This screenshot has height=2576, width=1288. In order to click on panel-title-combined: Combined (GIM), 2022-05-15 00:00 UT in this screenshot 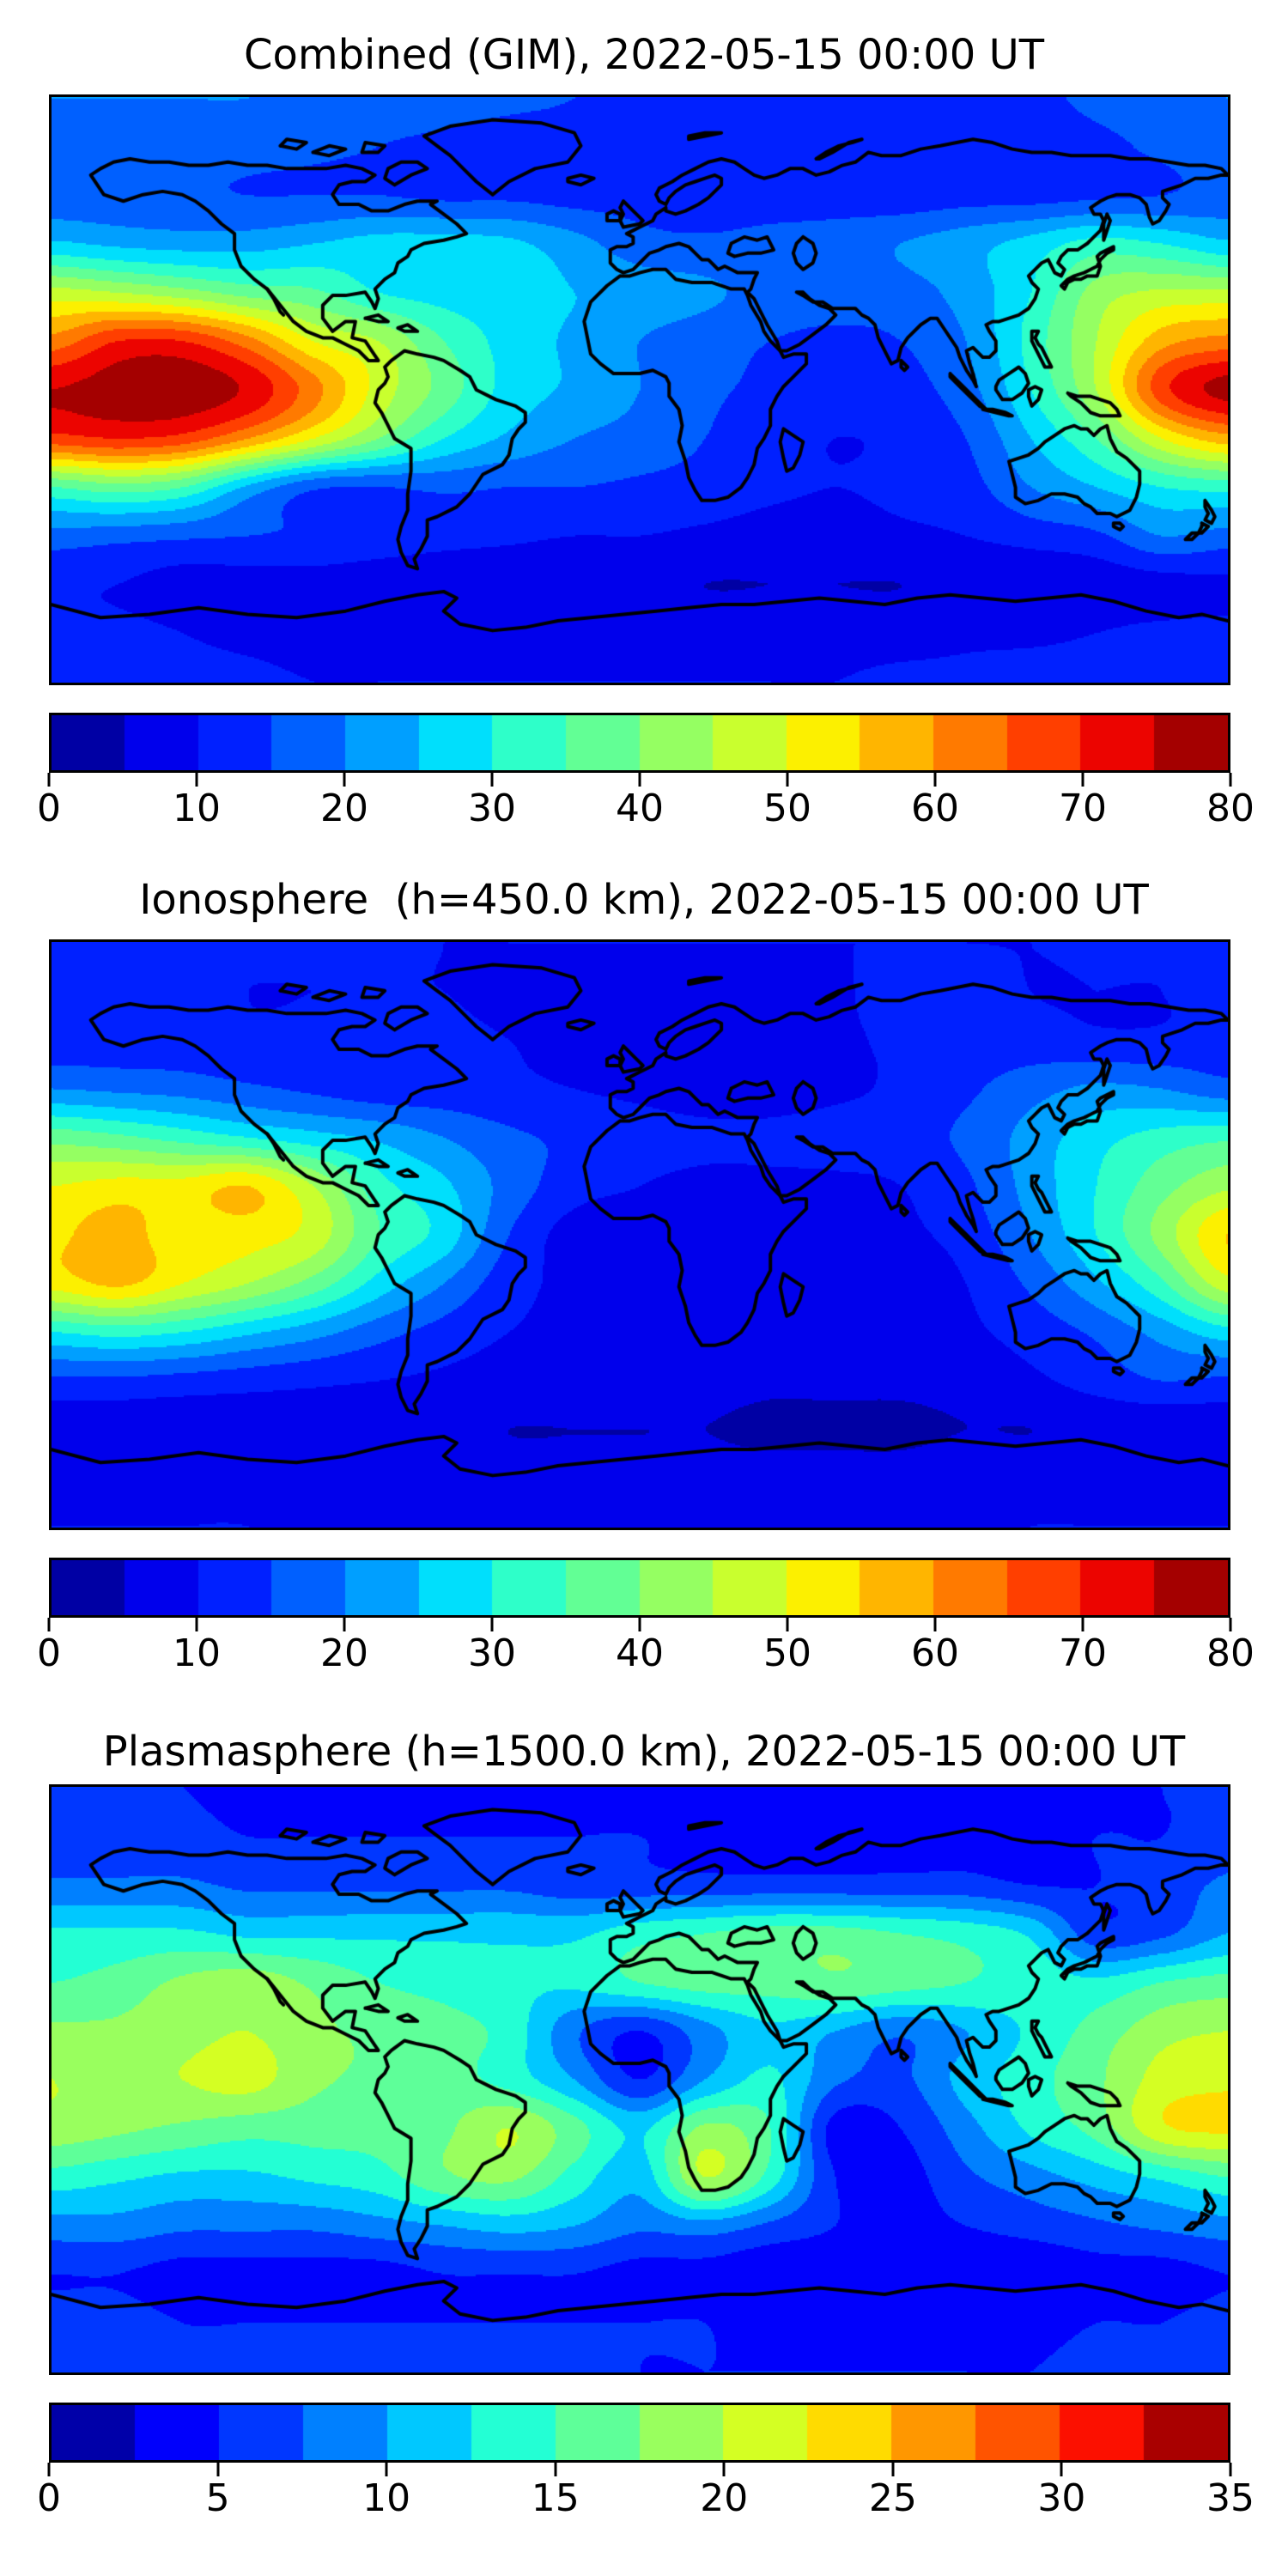, I will do `click(644, 55)`.